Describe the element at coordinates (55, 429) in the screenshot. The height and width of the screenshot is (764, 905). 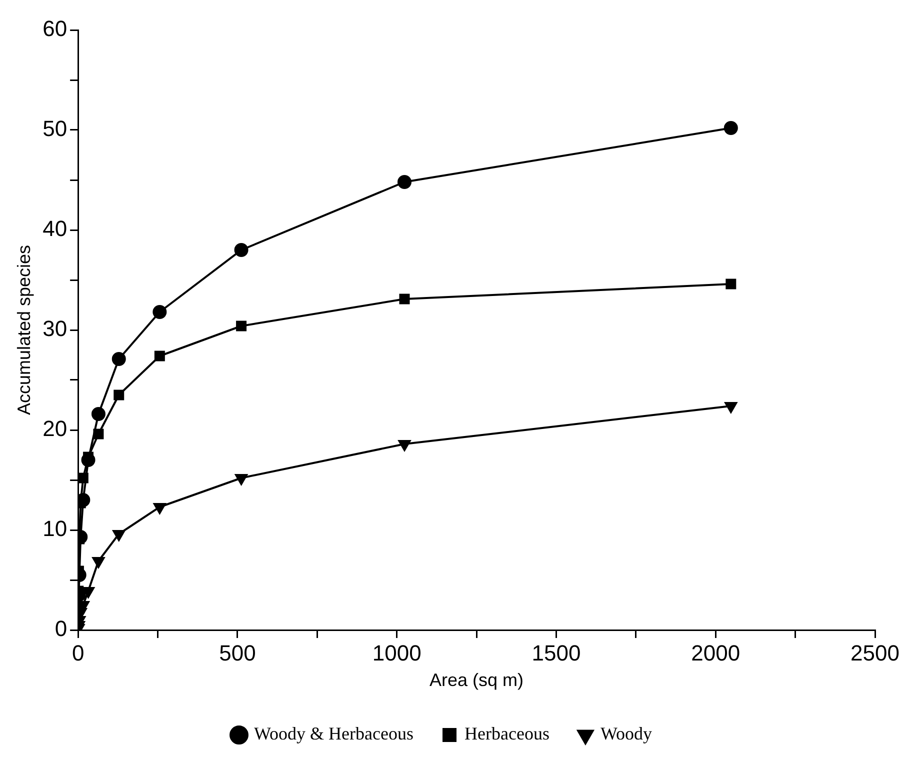
I see `y-tick-label: 20` at that location.